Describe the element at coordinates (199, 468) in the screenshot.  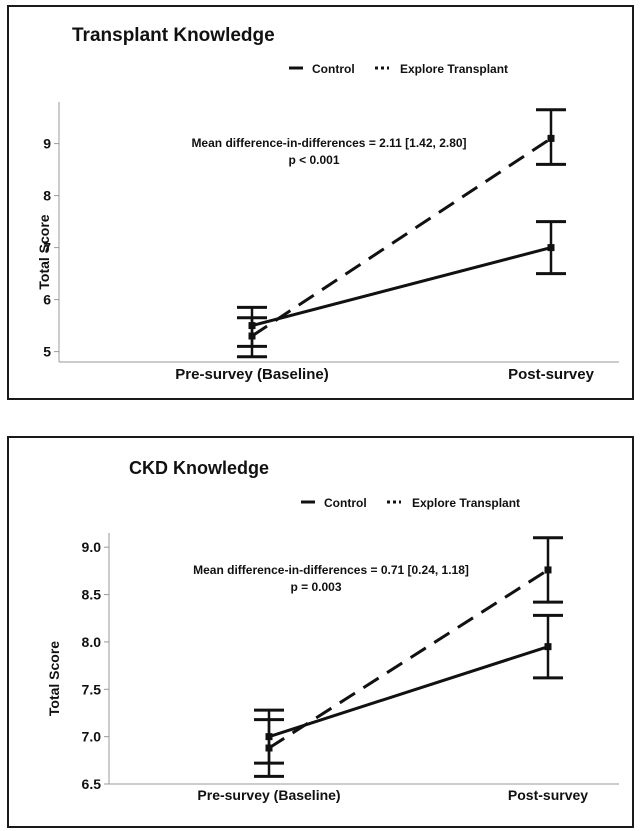
I see `chart-title: CKD Knowledge` at that location.